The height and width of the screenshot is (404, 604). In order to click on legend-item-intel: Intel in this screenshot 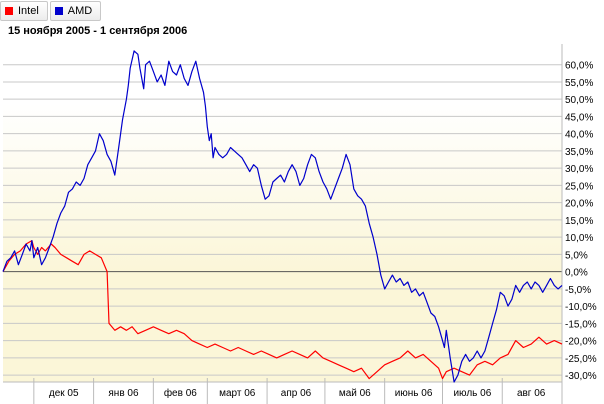, I will do `click(24, 11)`.